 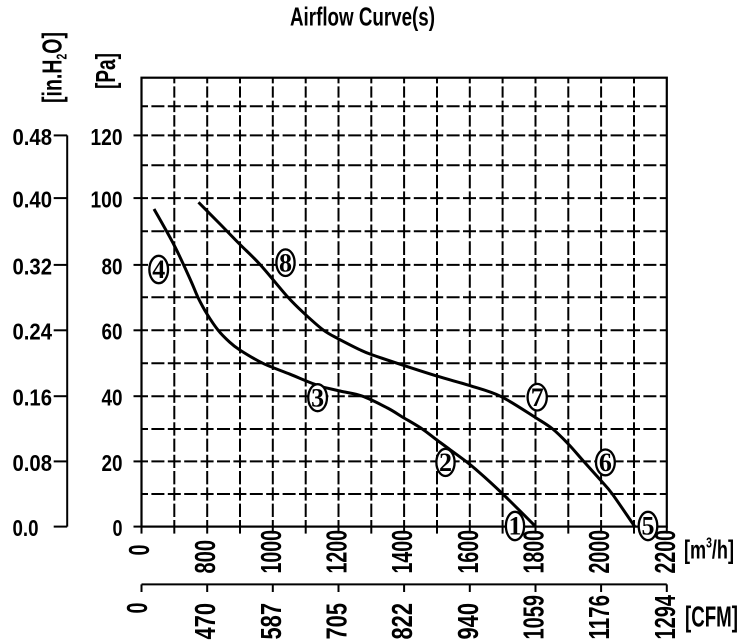 What do you see at coordinates (648, 526) in the screenshot?
I see `svg-text: 5` at bounding box center [648, 526].